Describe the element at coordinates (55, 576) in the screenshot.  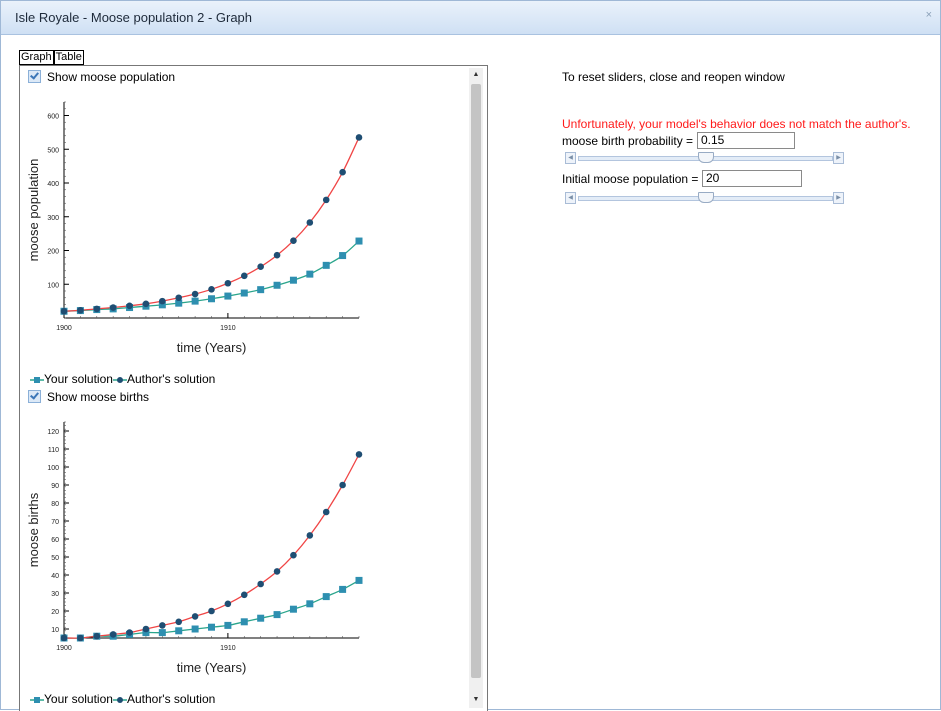
I see `y-tick-label: 40` at that location.